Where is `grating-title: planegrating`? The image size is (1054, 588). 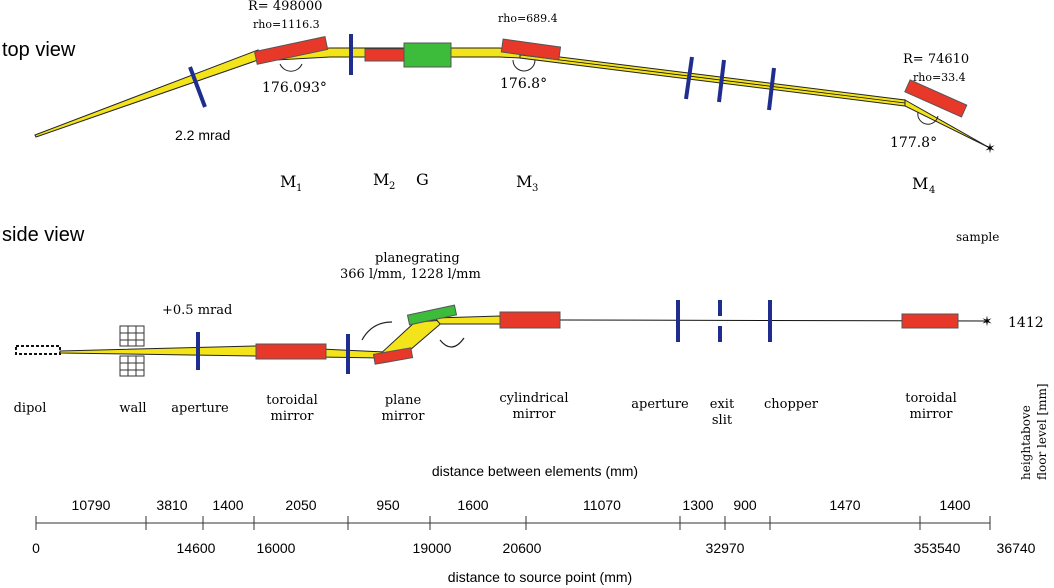
grating-title: planegrating is located at coordinates (417, 258).